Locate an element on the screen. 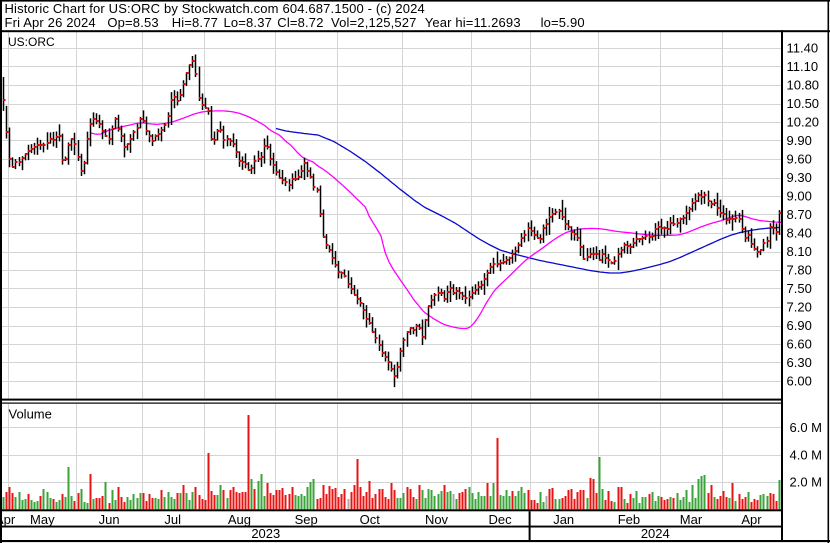  svg-text: 8.10 is located at coordinates (799, 251).